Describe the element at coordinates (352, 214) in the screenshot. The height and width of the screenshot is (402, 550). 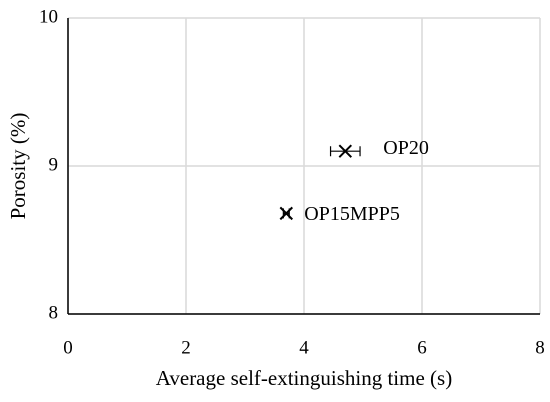
I see `point-label: OP15MPP5` at that location.